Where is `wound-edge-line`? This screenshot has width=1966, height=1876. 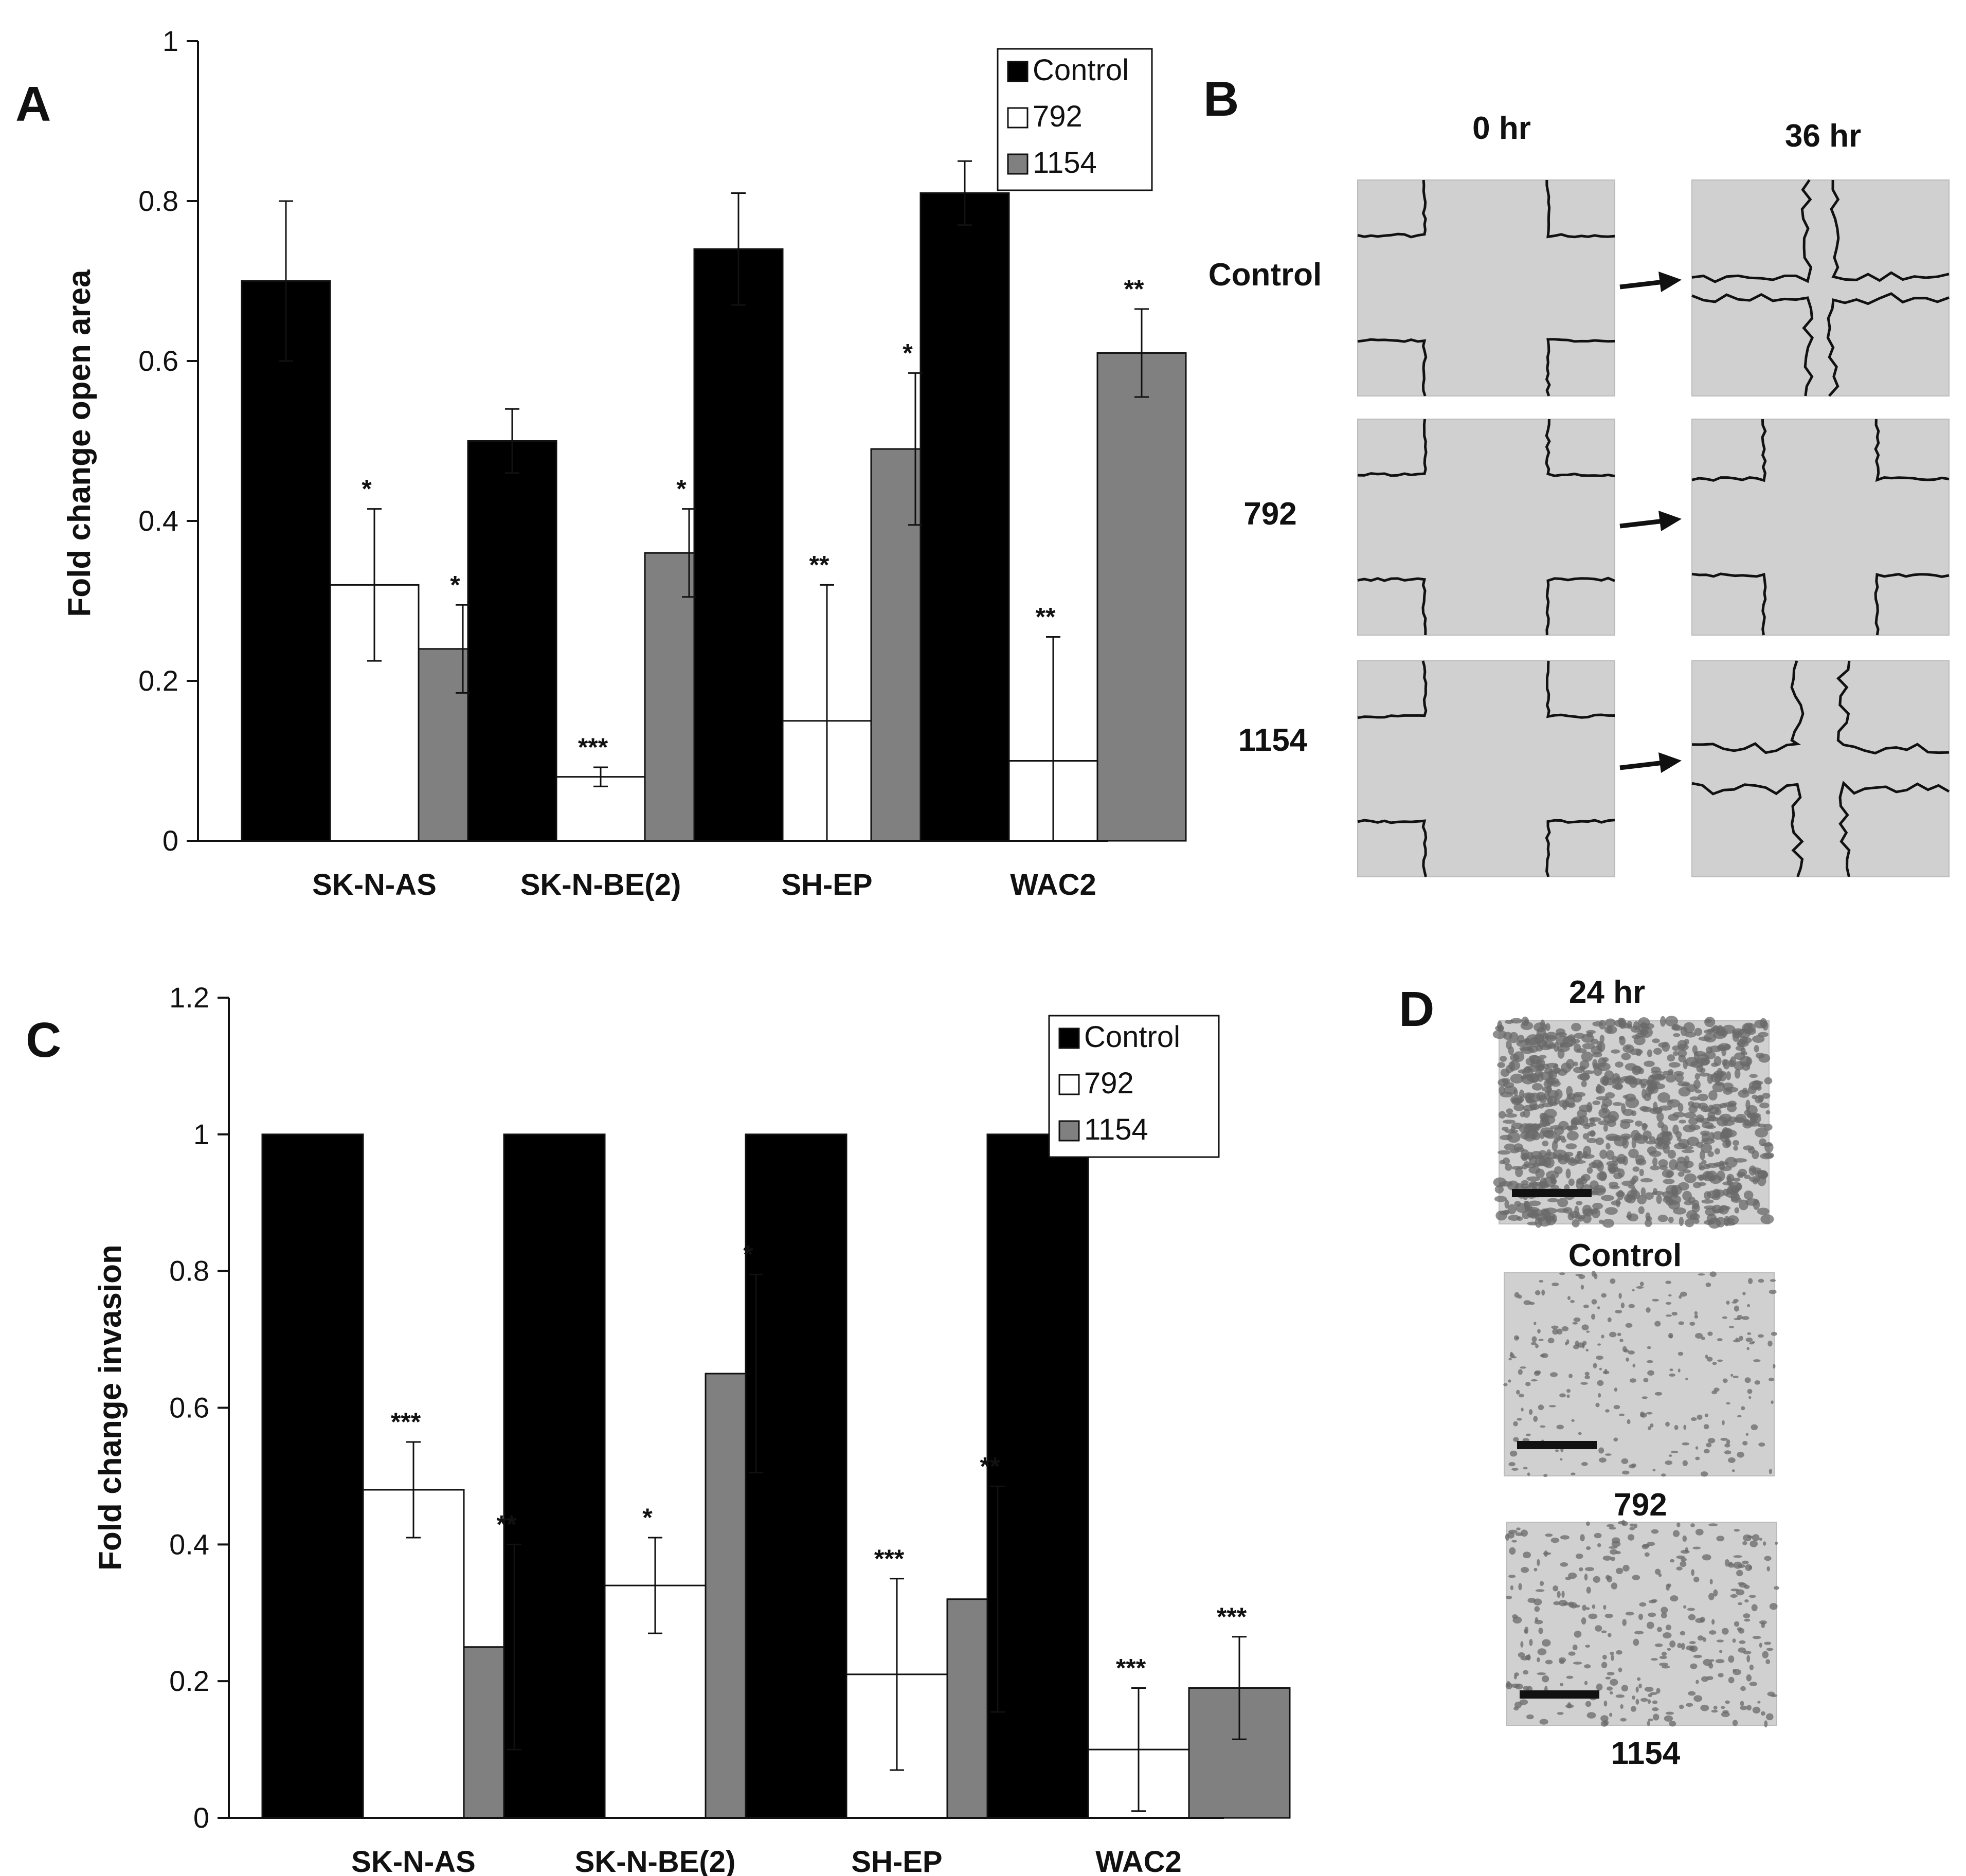
wound-edge-line is located at coordinates (1752, 344).